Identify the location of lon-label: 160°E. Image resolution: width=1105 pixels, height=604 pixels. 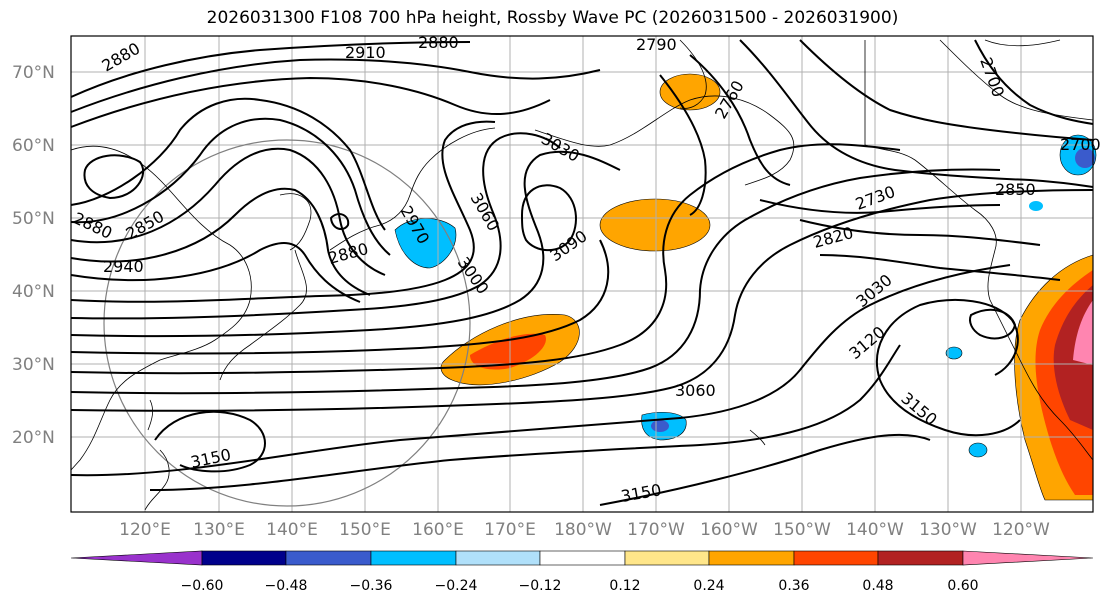
(438, 530).